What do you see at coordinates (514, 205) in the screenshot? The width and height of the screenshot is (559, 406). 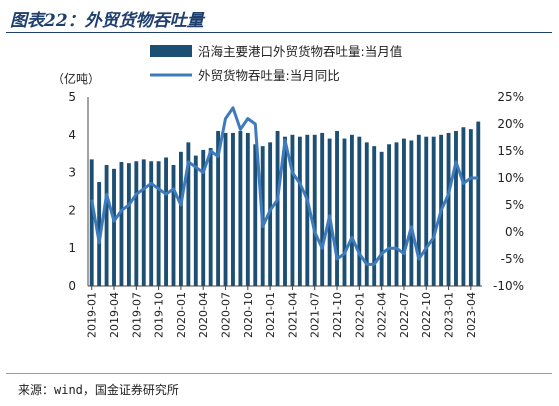 I see `y-tick-right-label: 5%` at bounding box center [514, 205].